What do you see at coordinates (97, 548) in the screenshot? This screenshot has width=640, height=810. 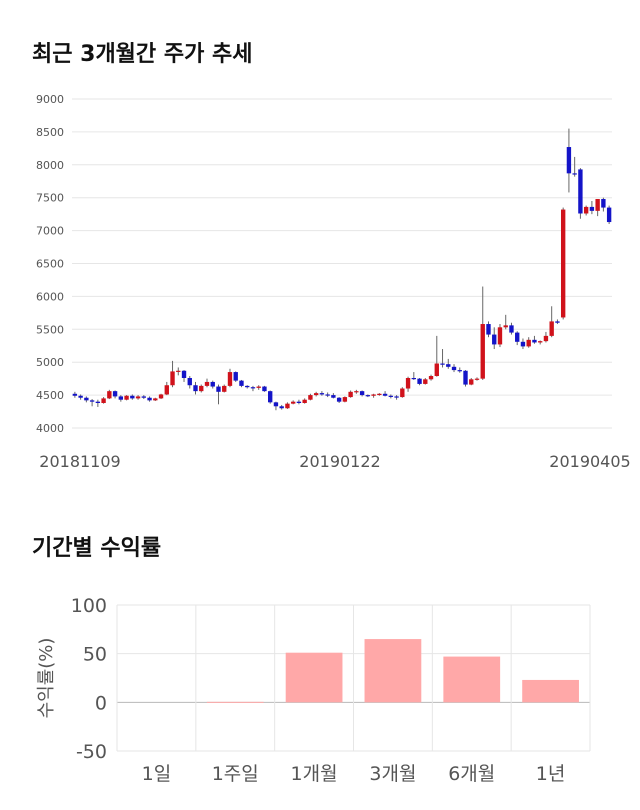 I see `returns-title: 기간별 수익률` at bounding box center [97, 548].